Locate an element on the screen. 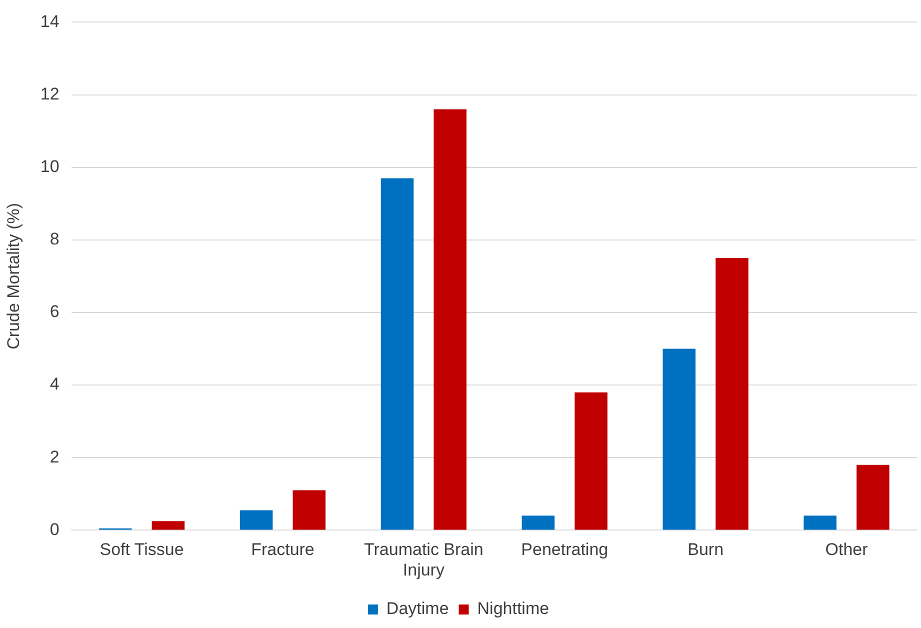 This screenshot has width=921, height=628. x-tick-label: Fracture is located at coordinates (282, 550).